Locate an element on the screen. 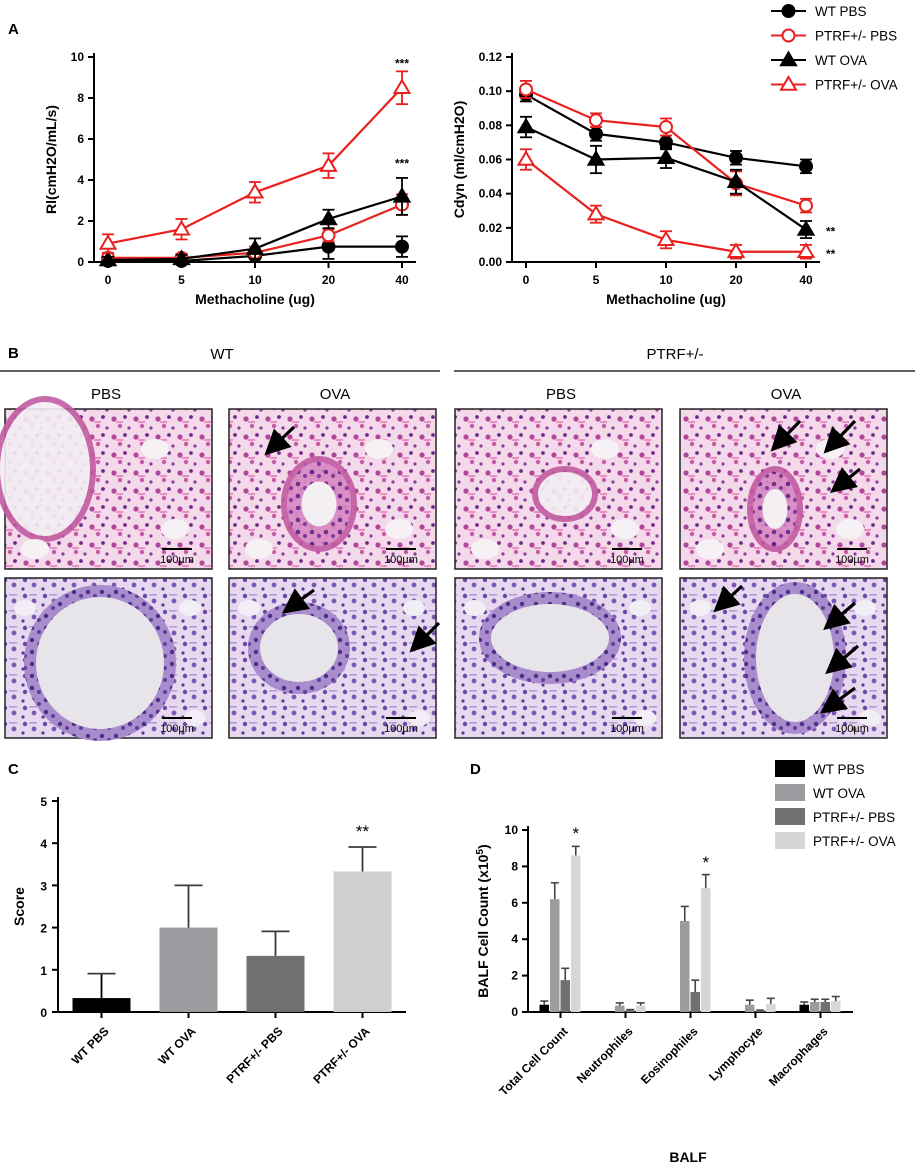 The width and height of the screenshot is (915, 1171). x-tick-label: Neutrophiles is located at coordinates (605, 1055).